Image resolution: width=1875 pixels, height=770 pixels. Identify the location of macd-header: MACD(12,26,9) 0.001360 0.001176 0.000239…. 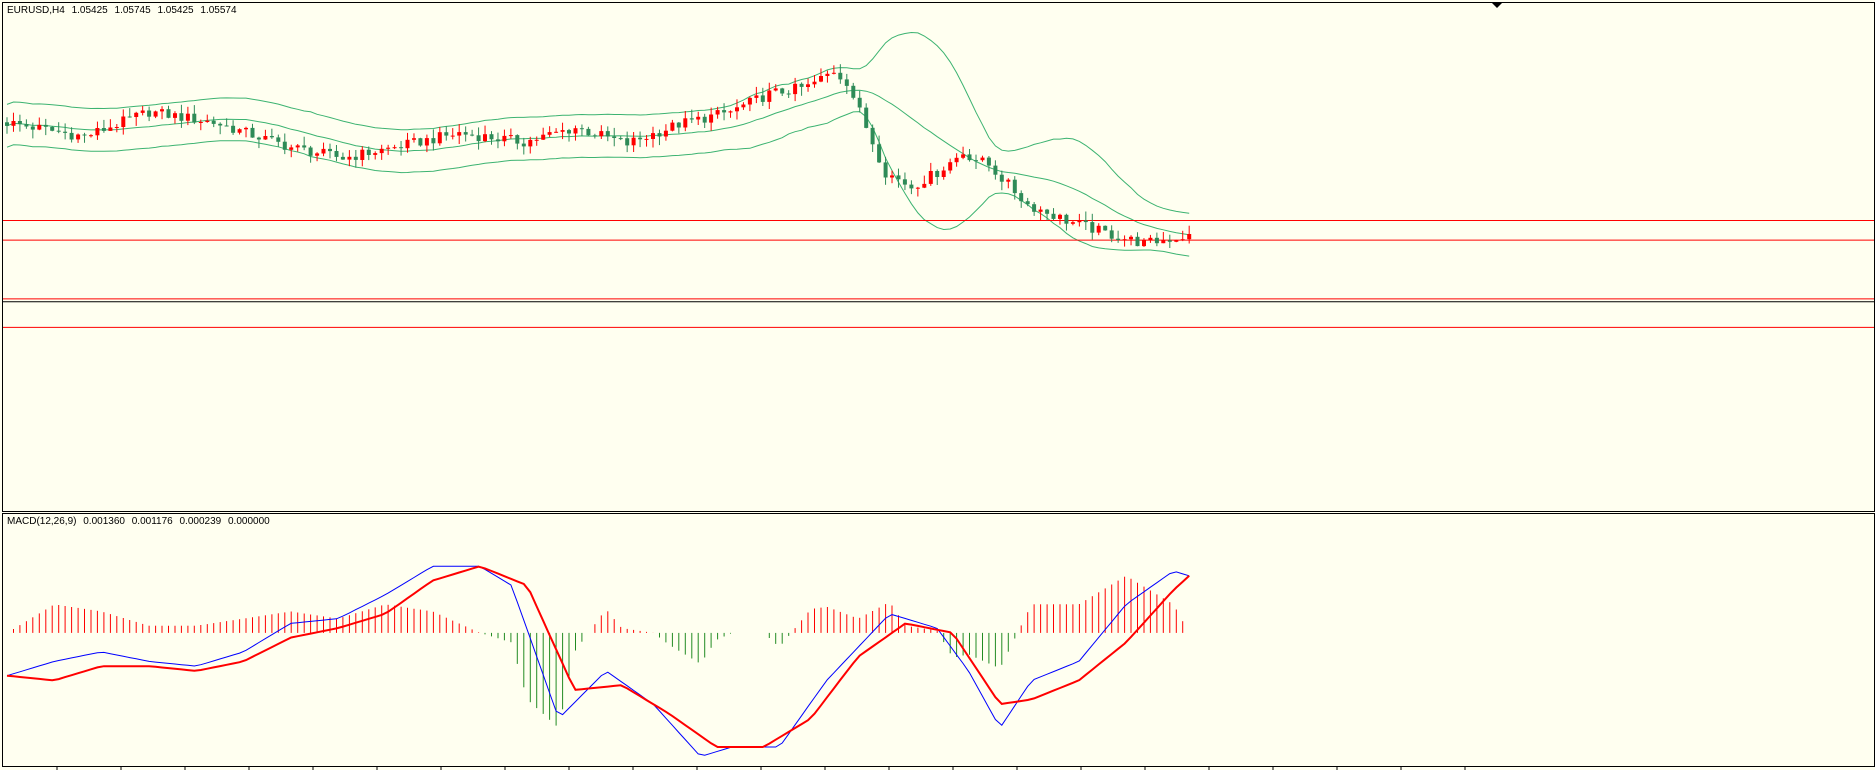
(138, 521).